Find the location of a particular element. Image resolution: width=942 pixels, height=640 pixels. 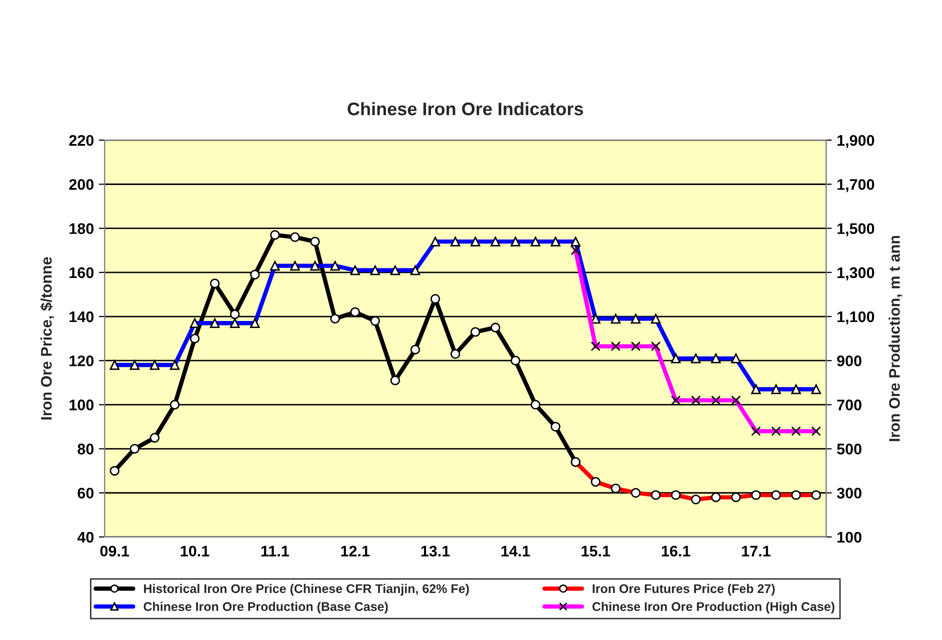

x-tick-label: 10.1 is located at coordinates (195, 551).